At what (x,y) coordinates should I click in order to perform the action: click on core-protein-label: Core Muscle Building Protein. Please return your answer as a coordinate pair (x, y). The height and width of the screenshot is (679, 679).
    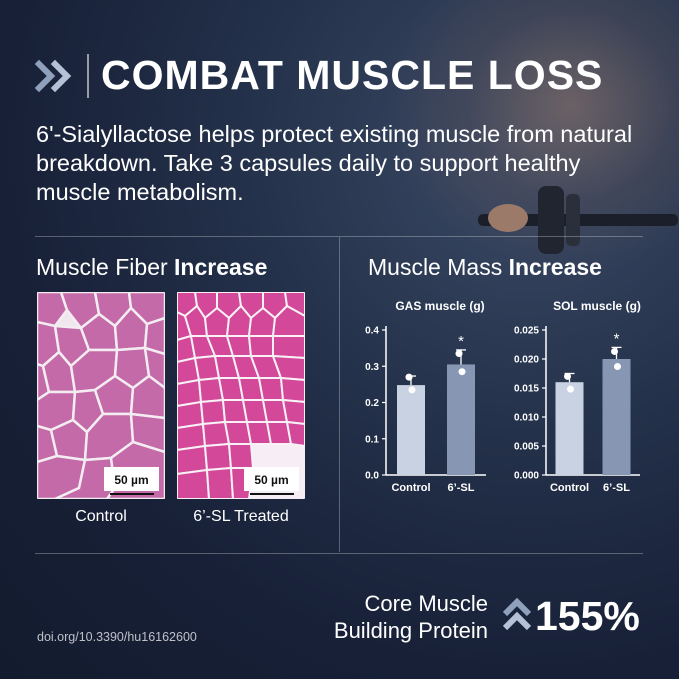
    Looking at the image, I should click on (379, 617).